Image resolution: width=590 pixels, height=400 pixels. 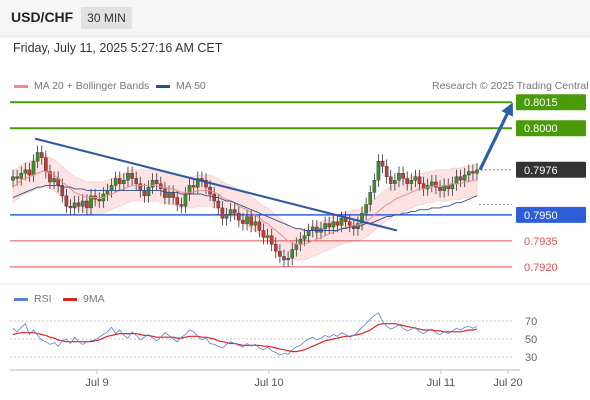 I want to click on current-price-label: 0.7976, so click(x=541, y=171).